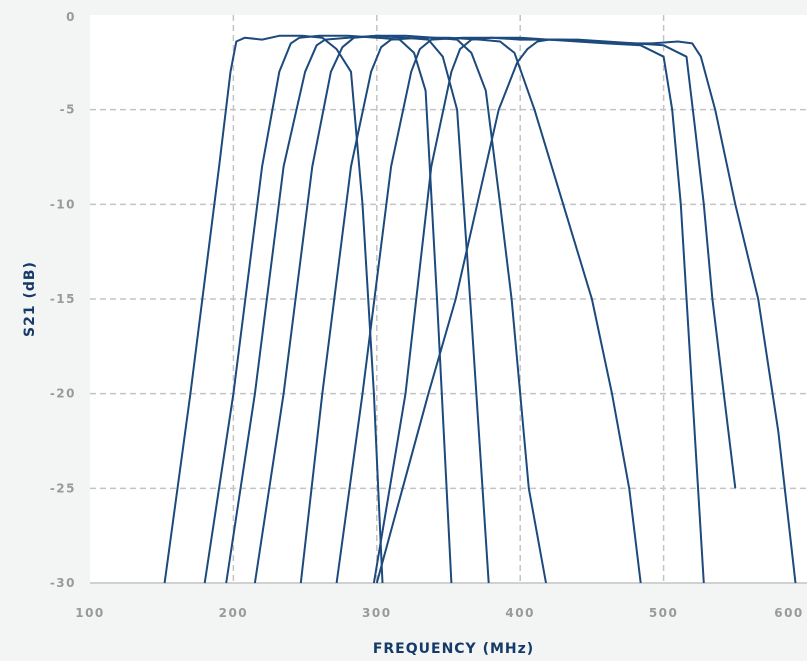 Image resolution: width=807 pixels, height=661 pixels. I want to click on x-tick-label: 100, so click(90, 613).